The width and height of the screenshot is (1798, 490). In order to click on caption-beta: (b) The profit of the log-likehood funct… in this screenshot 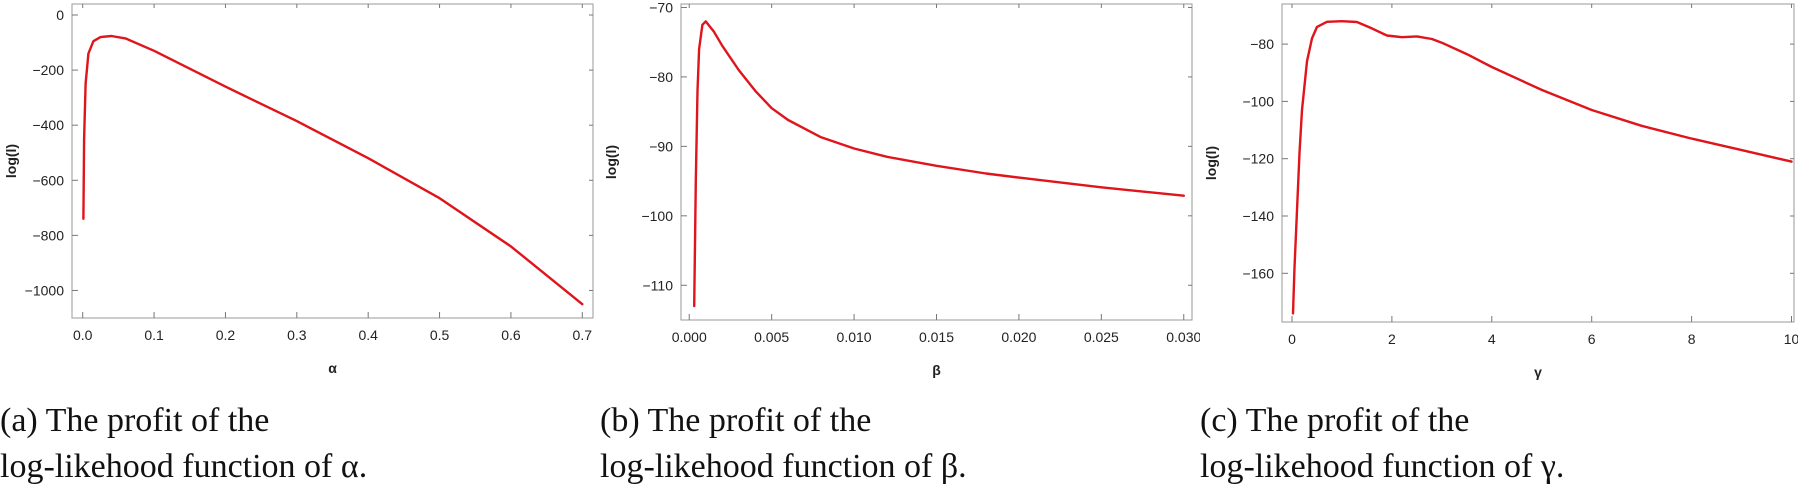, I will do `click(900, 444)`.